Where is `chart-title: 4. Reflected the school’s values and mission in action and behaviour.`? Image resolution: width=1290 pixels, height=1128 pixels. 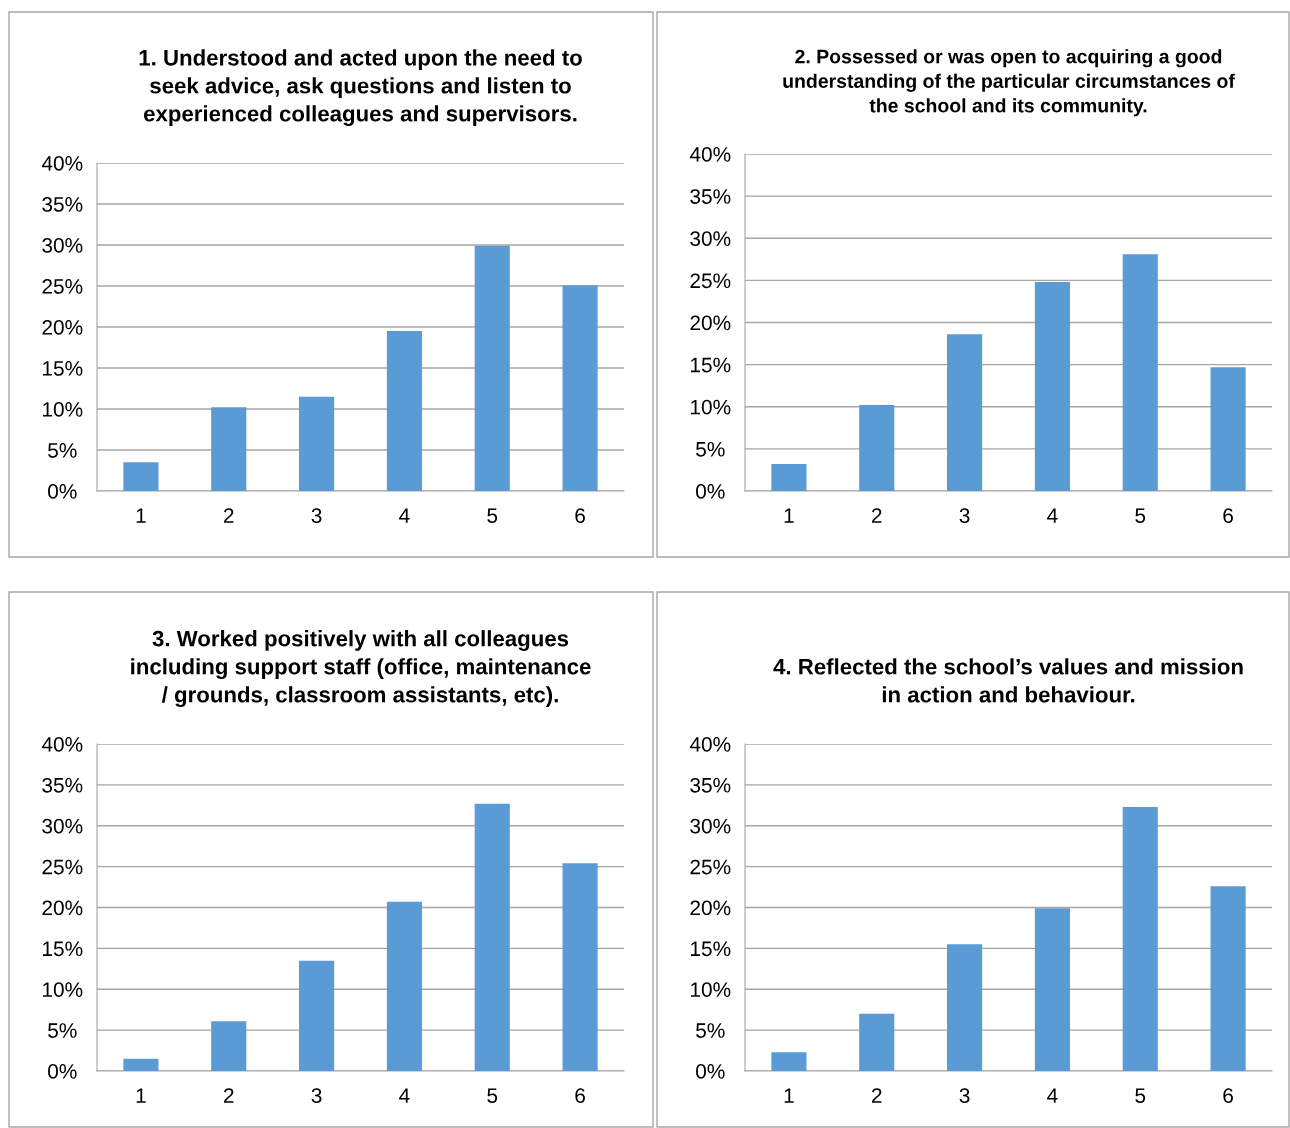 chart-title: 4. Reflected the school’s values and mission in action and behaviour. is located at coordinates (1008, 680).